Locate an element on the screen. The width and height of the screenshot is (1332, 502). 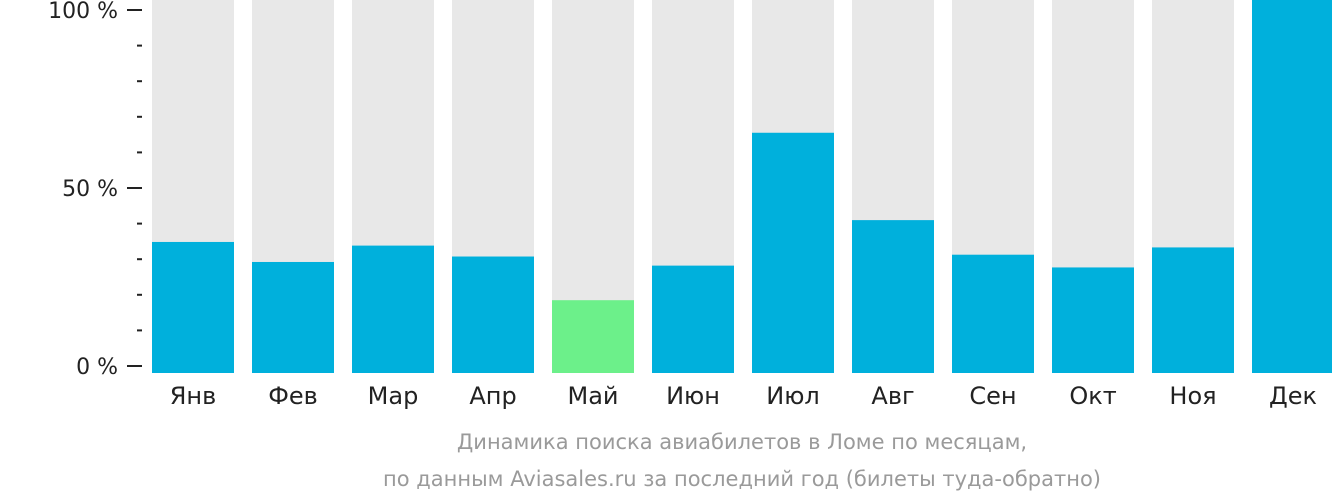
x-tick-label: Апр is located at coordinates (492, 396).